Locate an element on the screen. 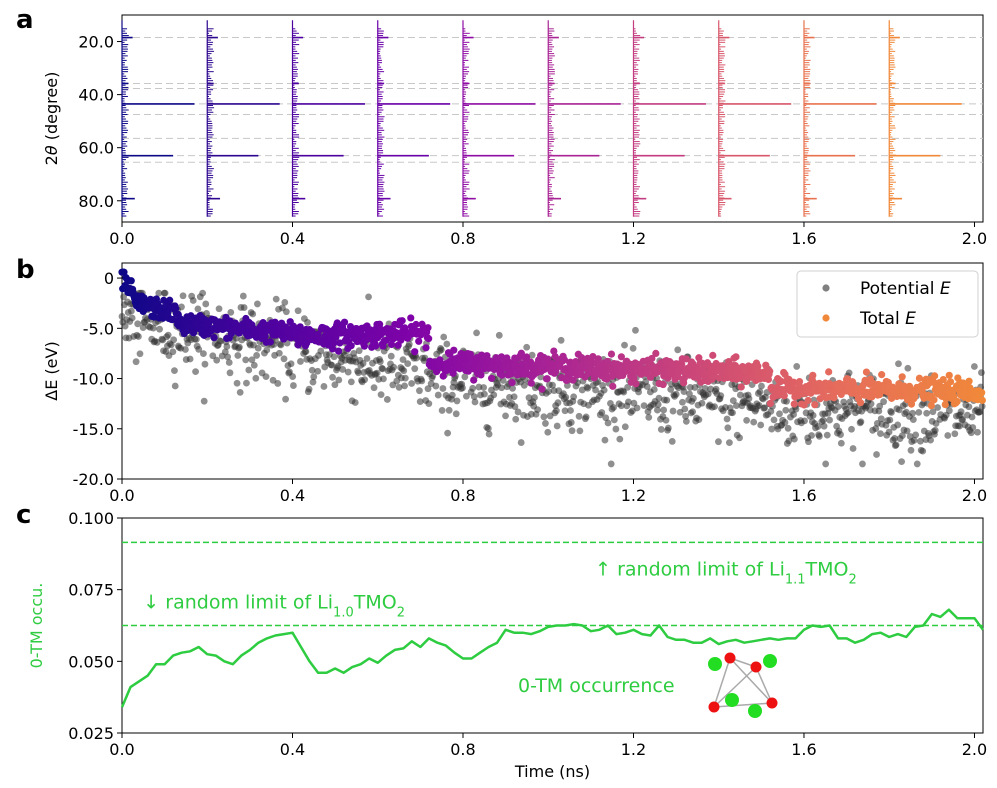  occurrence-line is located at coordinates (552, 658).